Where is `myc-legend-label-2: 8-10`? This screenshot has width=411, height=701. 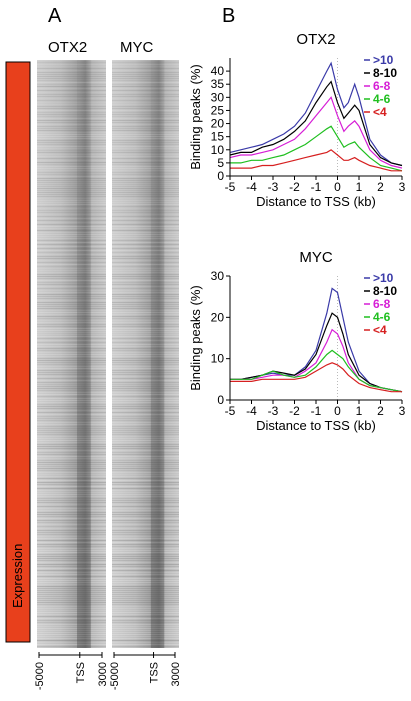
myc-legend-label-2: 8-10 is located at coordinates (385, 291).